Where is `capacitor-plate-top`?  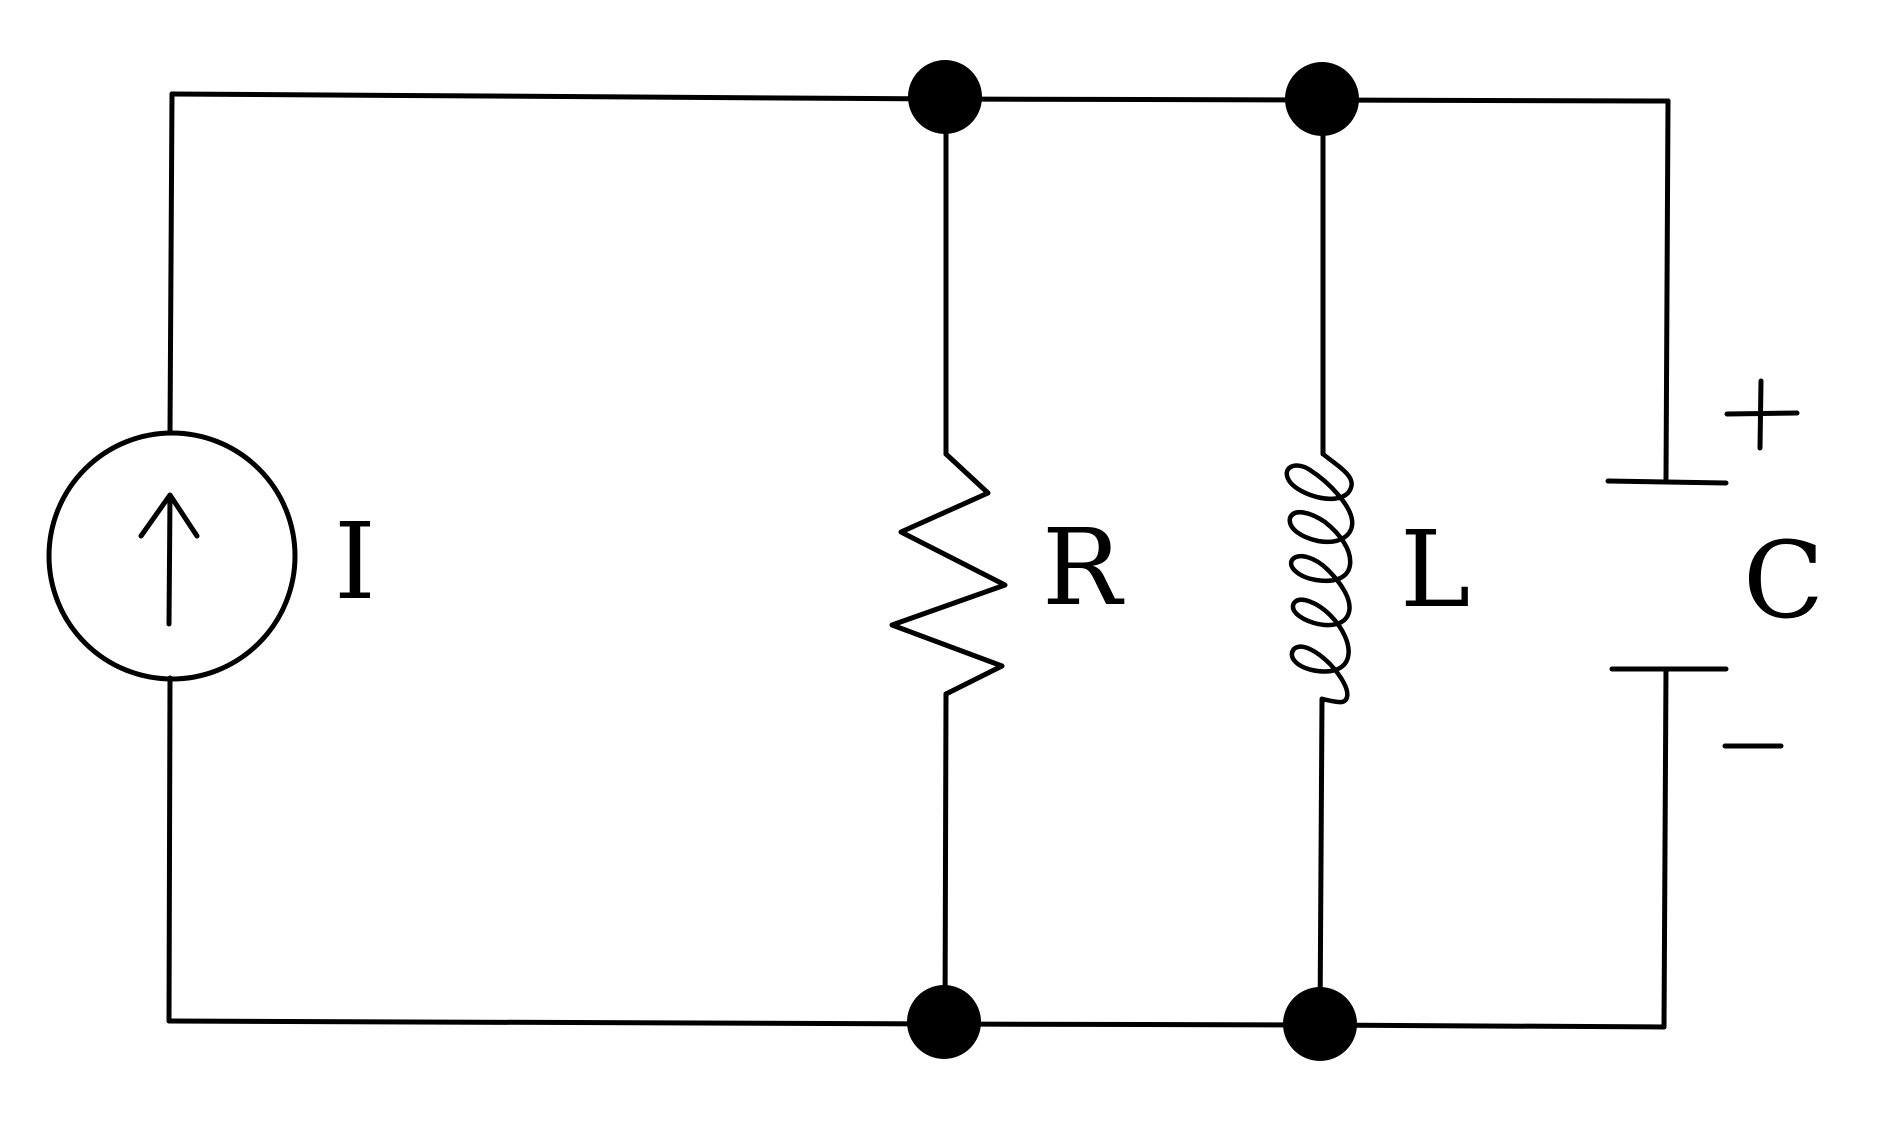
capacitor-plate-top is located at coordinates (1667, 482).